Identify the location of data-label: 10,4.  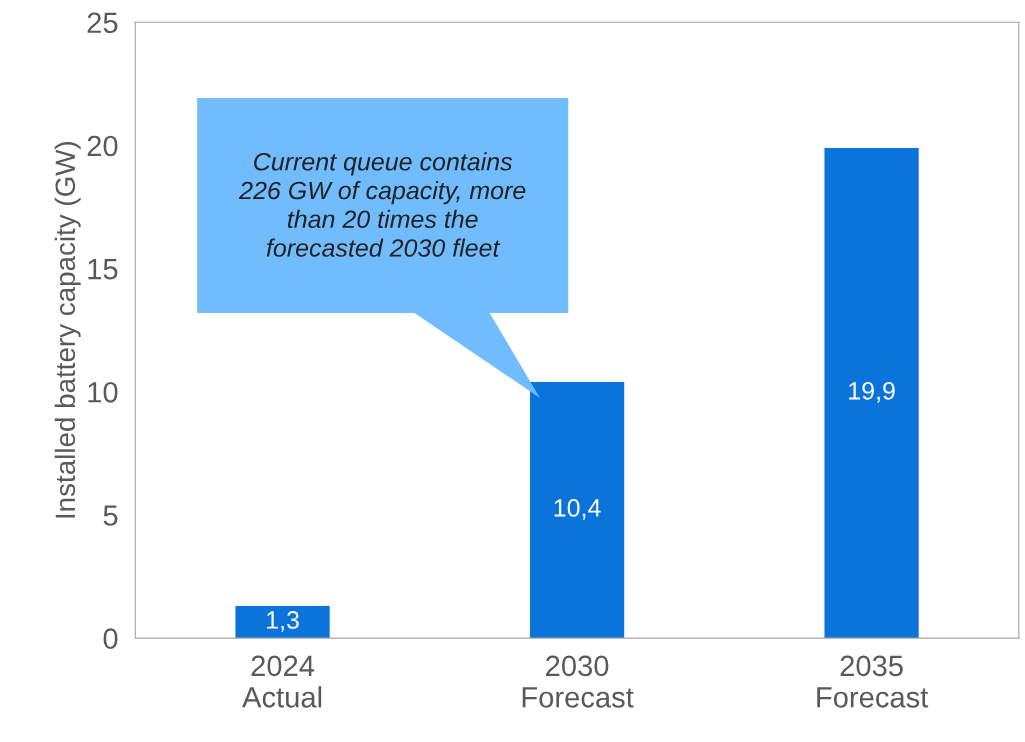
(577, 509).